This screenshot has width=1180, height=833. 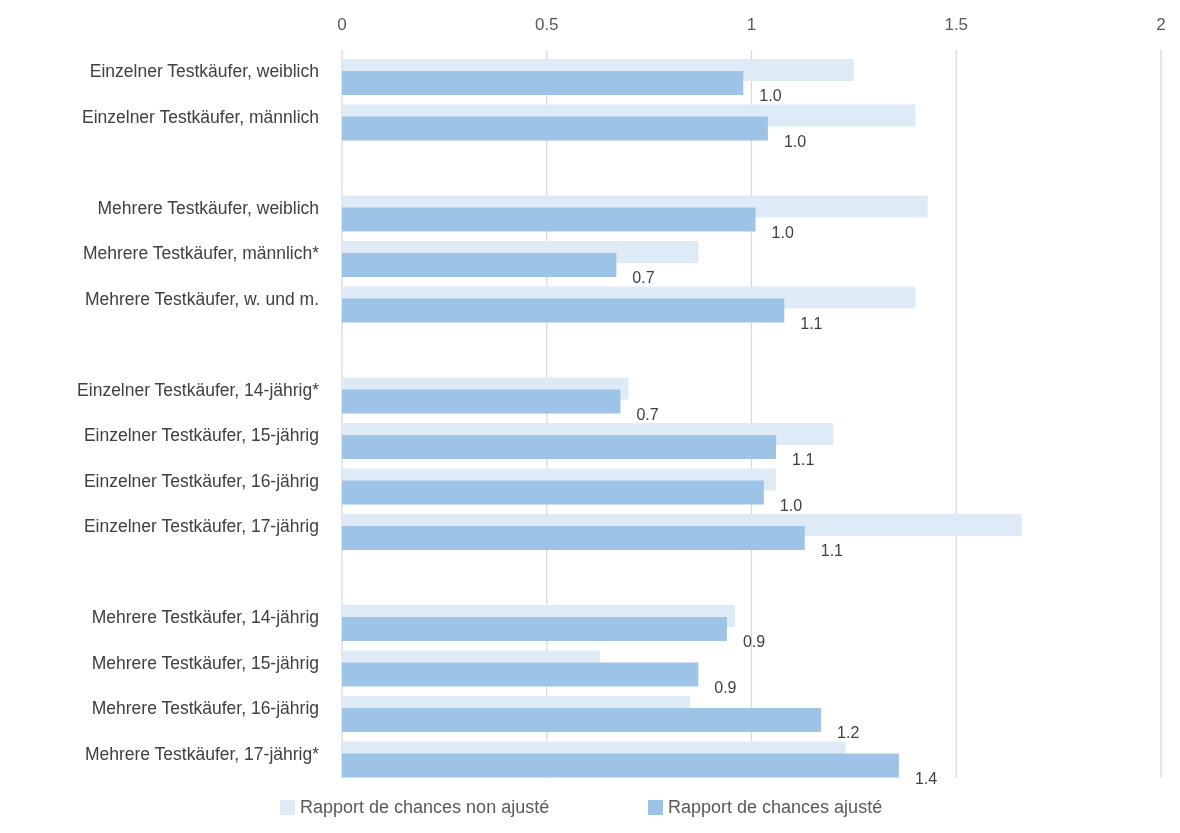 What do you see at coordinates (956, 24) in the screenshot?
I see `x-tick-label: 1.5` at bounding box center [956, 24].